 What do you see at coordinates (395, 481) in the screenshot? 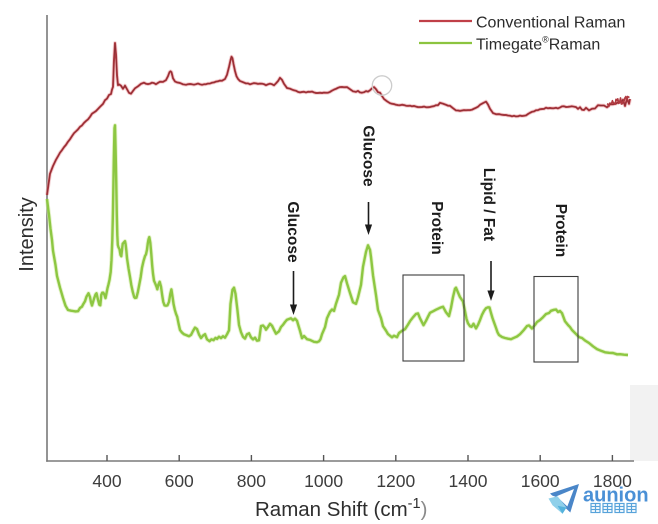
I see `svg-text: 1200` at bounding box center [395, 481].